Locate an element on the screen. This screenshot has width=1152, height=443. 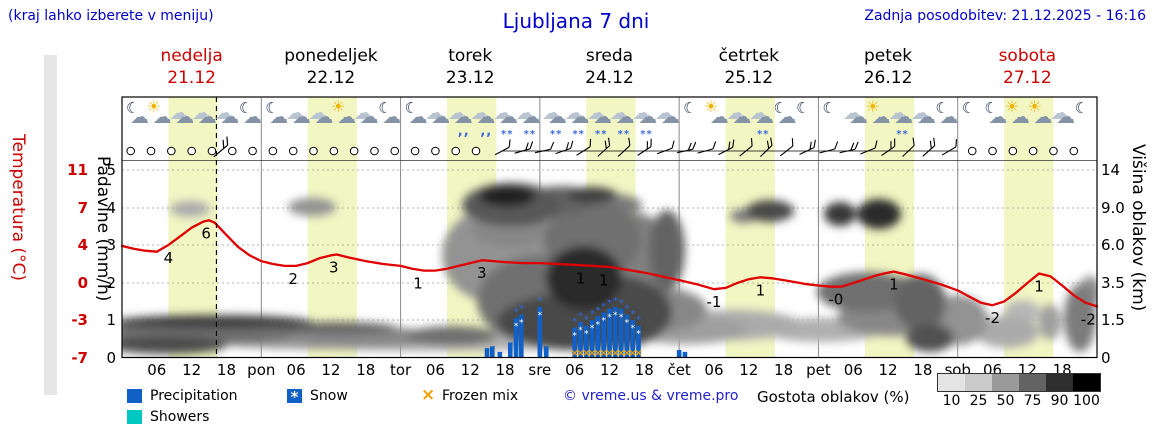
day-date-22.12: 22.12 is located at coordinates (331, 78).